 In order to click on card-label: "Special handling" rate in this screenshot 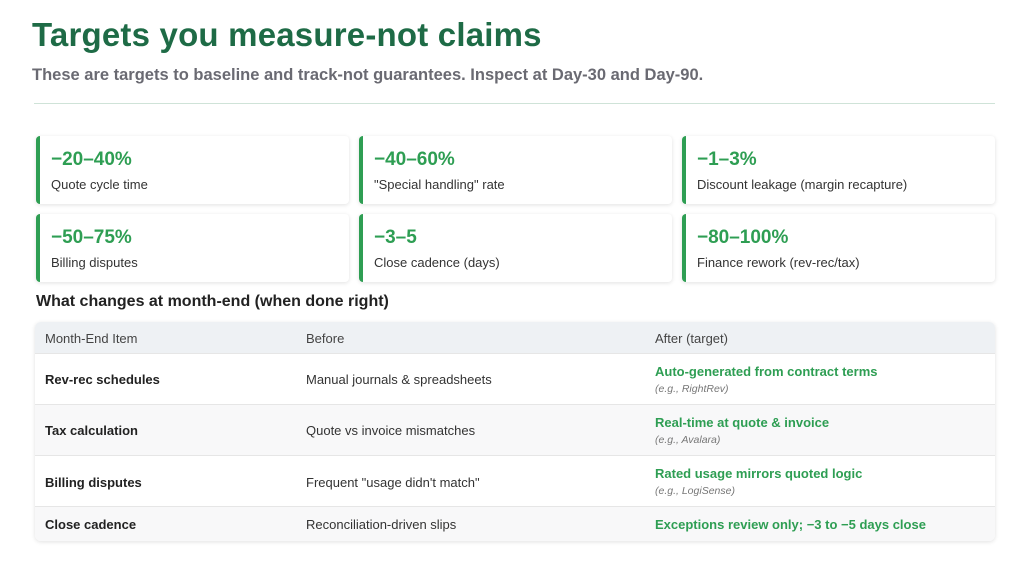, I will do `click(439, 184)`.